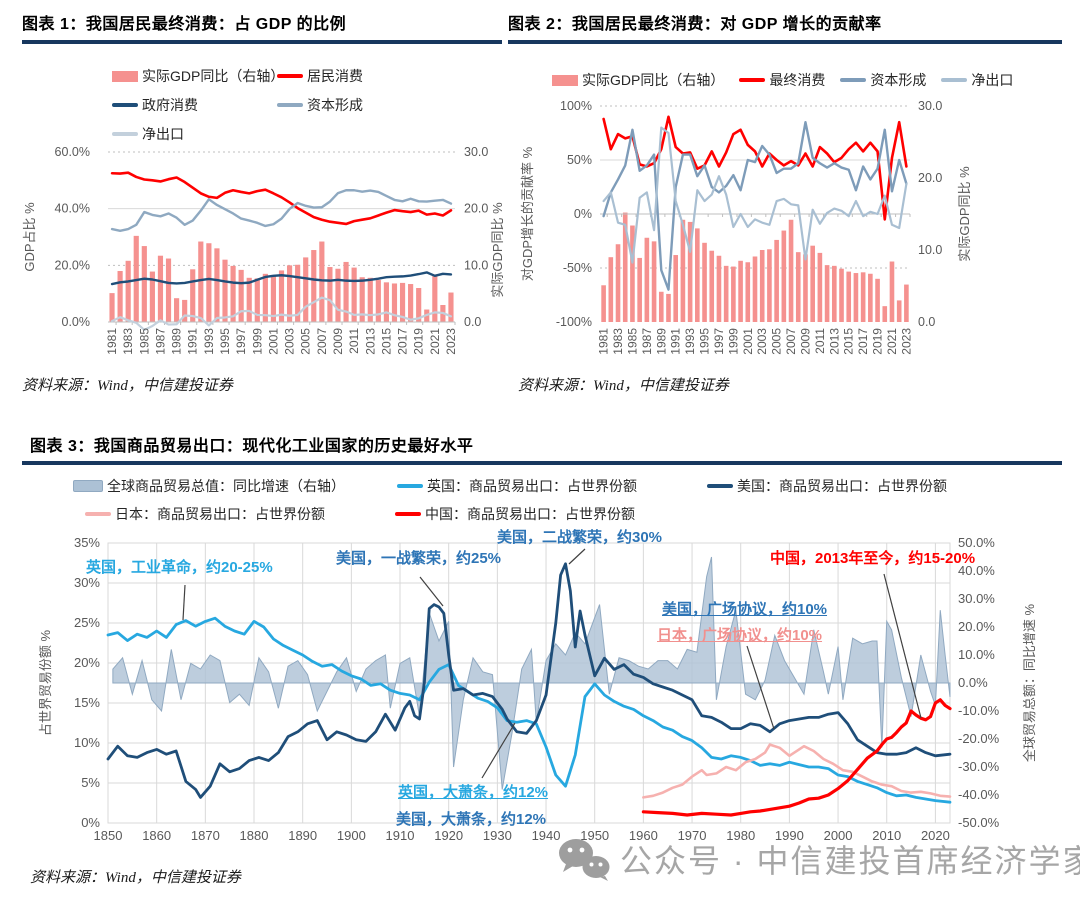 Image resolution: width=1080 pixels, height=905 pixels. What do you see at coordinates (209, 341) in the screenshot?
I see `tick-label: 1993` at bounding box center [209, 341].